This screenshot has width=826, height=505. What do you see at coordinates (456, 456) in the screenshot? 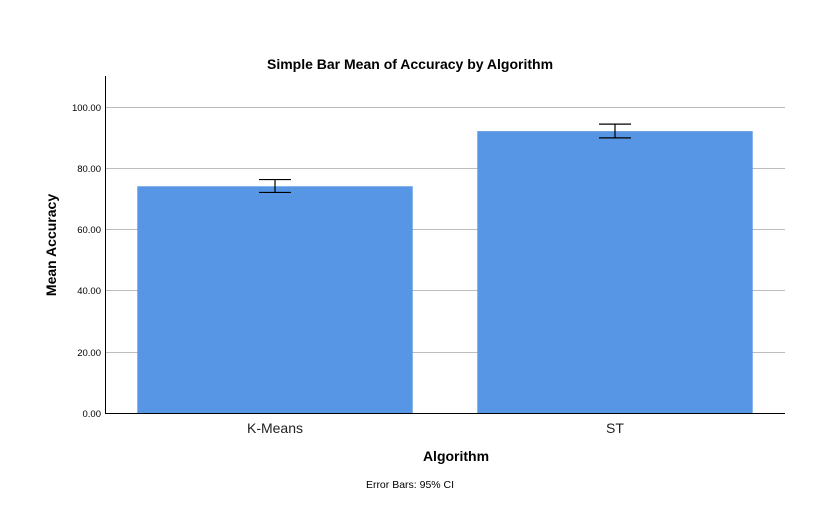
I see `x-axis-label: Algorithm` at bounding box center [456, 456].